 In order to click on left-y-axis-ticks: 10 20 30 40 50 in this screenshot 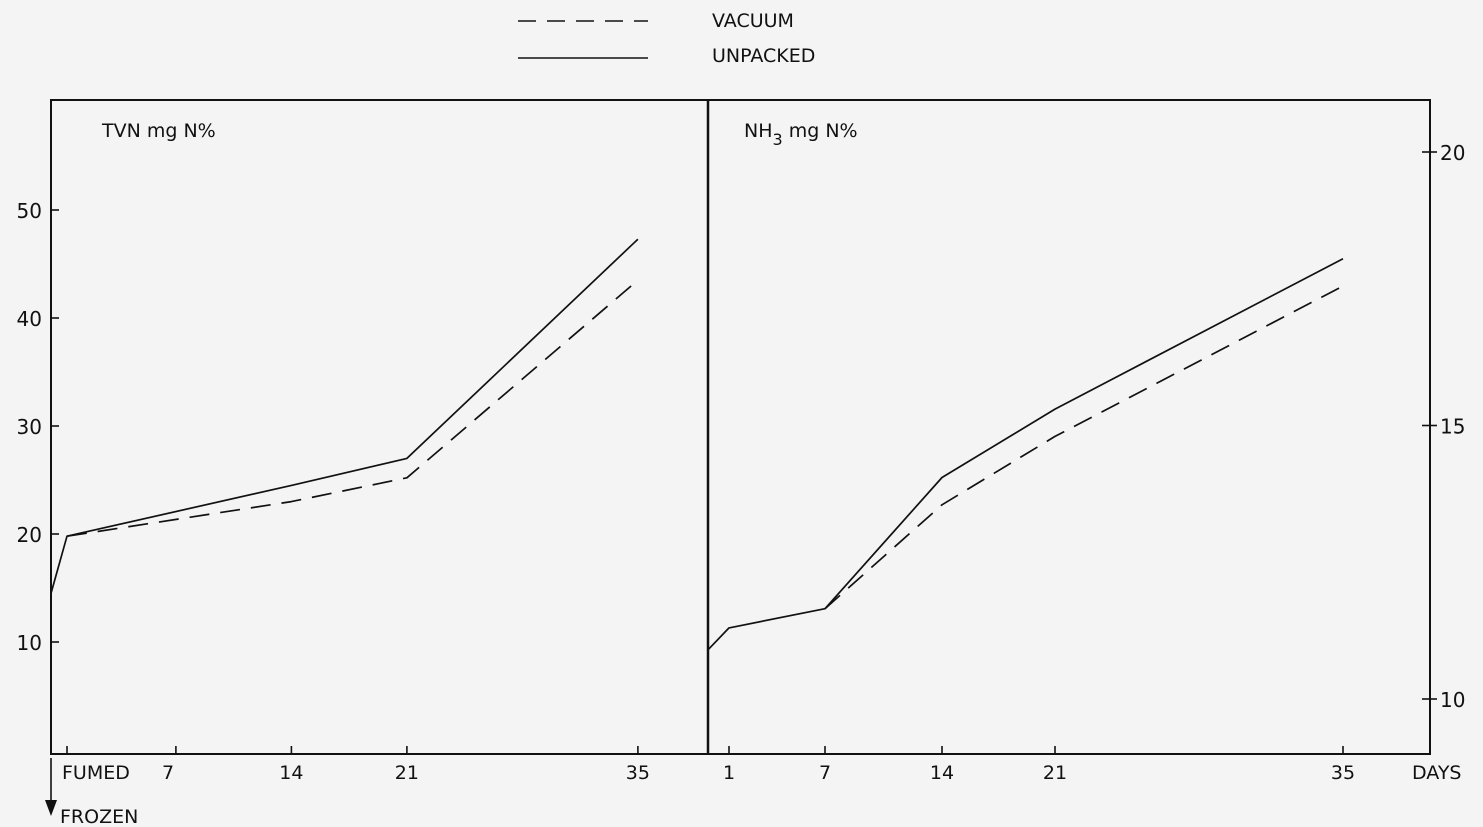, I will do `click(38, 427)`.